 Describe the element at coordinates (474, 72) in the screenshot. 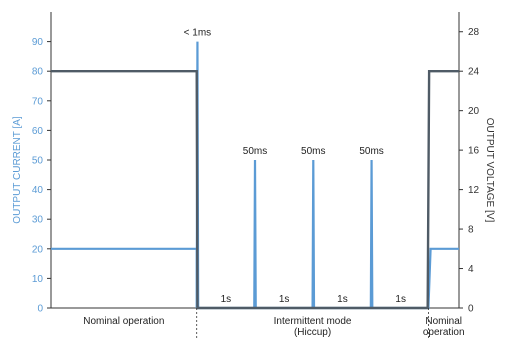

I see `right-tick-label: 24` at that location.